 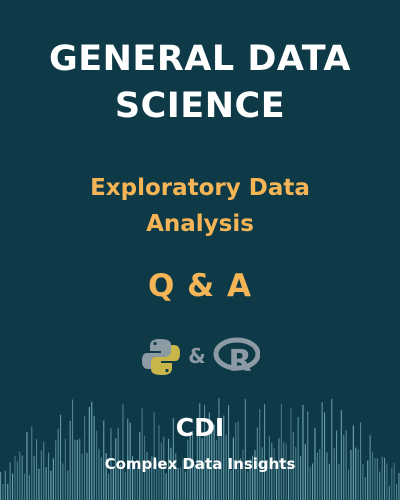 I want to click on main-title-line-2: SCIENCE, so click(x=200, y=106).